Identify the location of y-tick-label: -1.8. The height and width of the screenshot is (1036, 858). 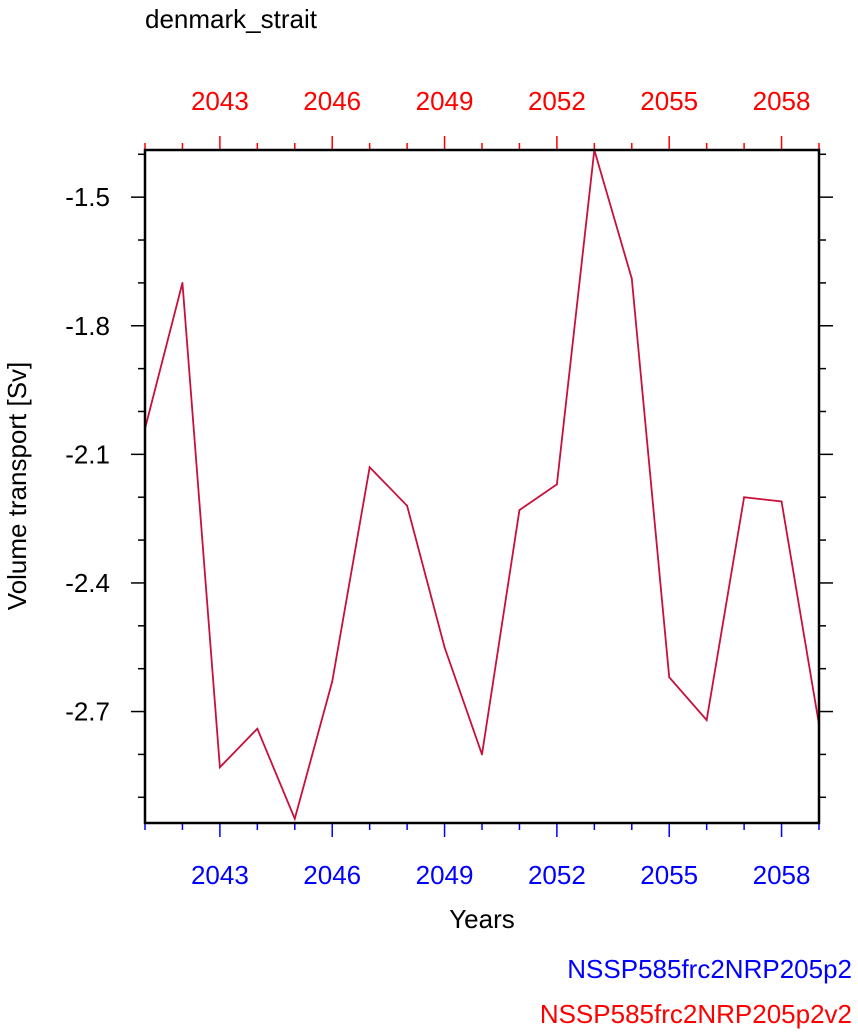
(87, 326).